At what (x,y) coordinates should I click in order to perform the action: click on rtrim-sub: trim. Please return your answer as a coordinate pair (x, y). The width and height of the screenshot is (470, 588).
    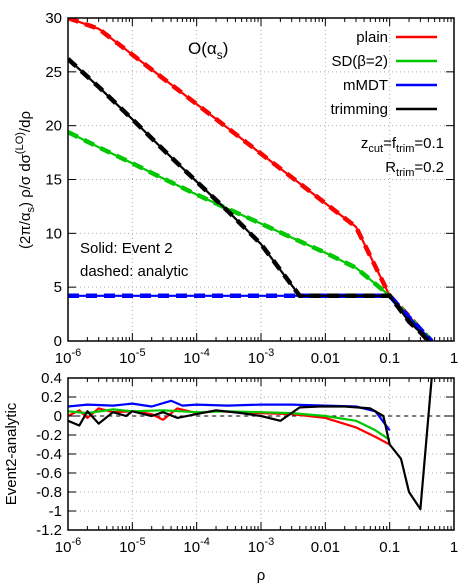
    Looking at the image, I should click on (405, 173).